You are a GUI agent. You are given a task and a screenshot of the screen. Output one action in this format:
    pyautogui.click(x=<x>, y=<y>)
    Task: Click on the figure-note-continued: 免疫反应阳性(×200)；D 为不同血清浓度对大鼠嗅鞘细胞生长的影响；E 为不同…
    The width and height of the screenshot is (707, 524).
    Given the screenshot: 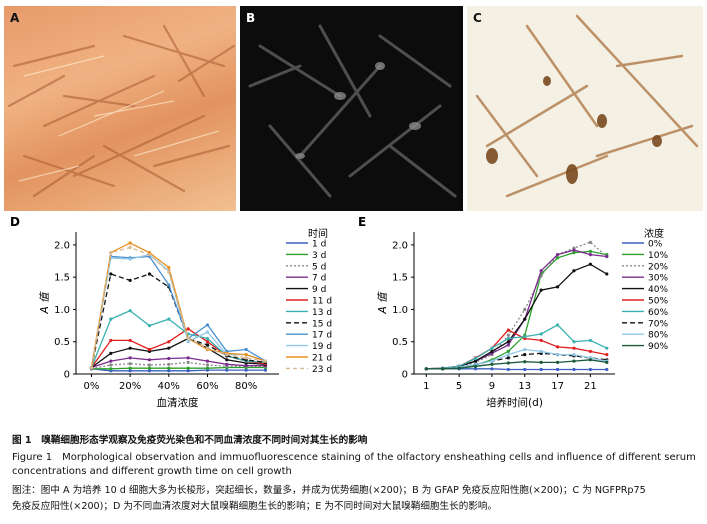 What is the action you would take?
    pyautogui.click(x=255, y=506)
    